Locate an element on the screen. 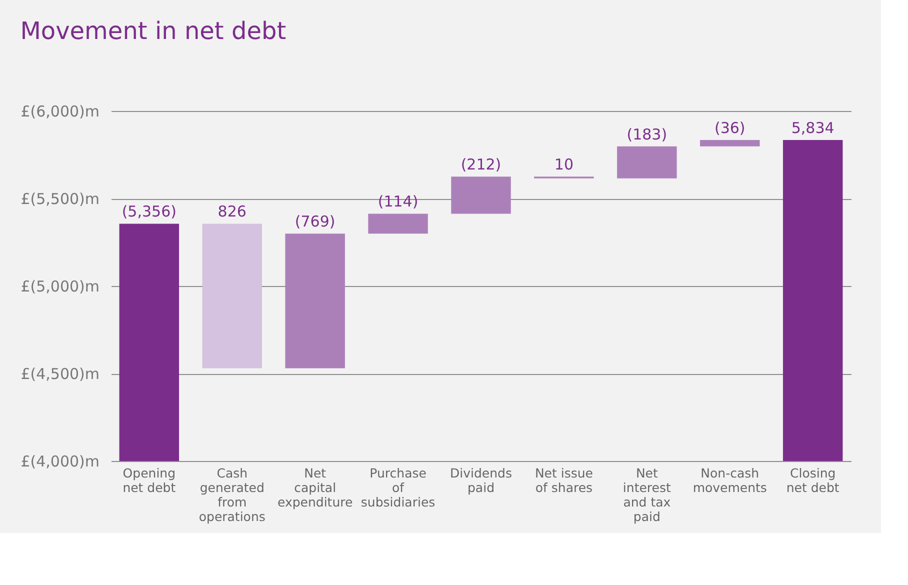  x-tick-label: Opening net debt is located at coordinates (149, 480).